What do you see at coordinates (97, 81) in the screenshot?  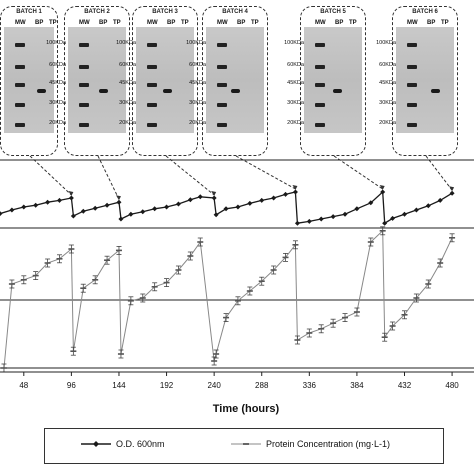 I see `batch-panel: BATCH 2 MW BP TP` at bounding box center [97, 81].